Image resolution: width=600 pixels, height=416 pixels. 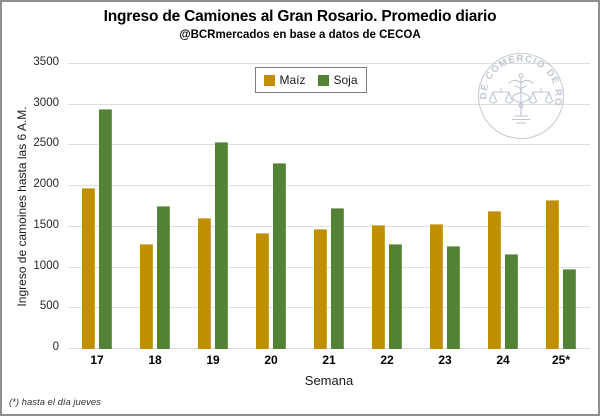 I want to click on y-tick-label-3000: 3000, so click(x=46, y=102).